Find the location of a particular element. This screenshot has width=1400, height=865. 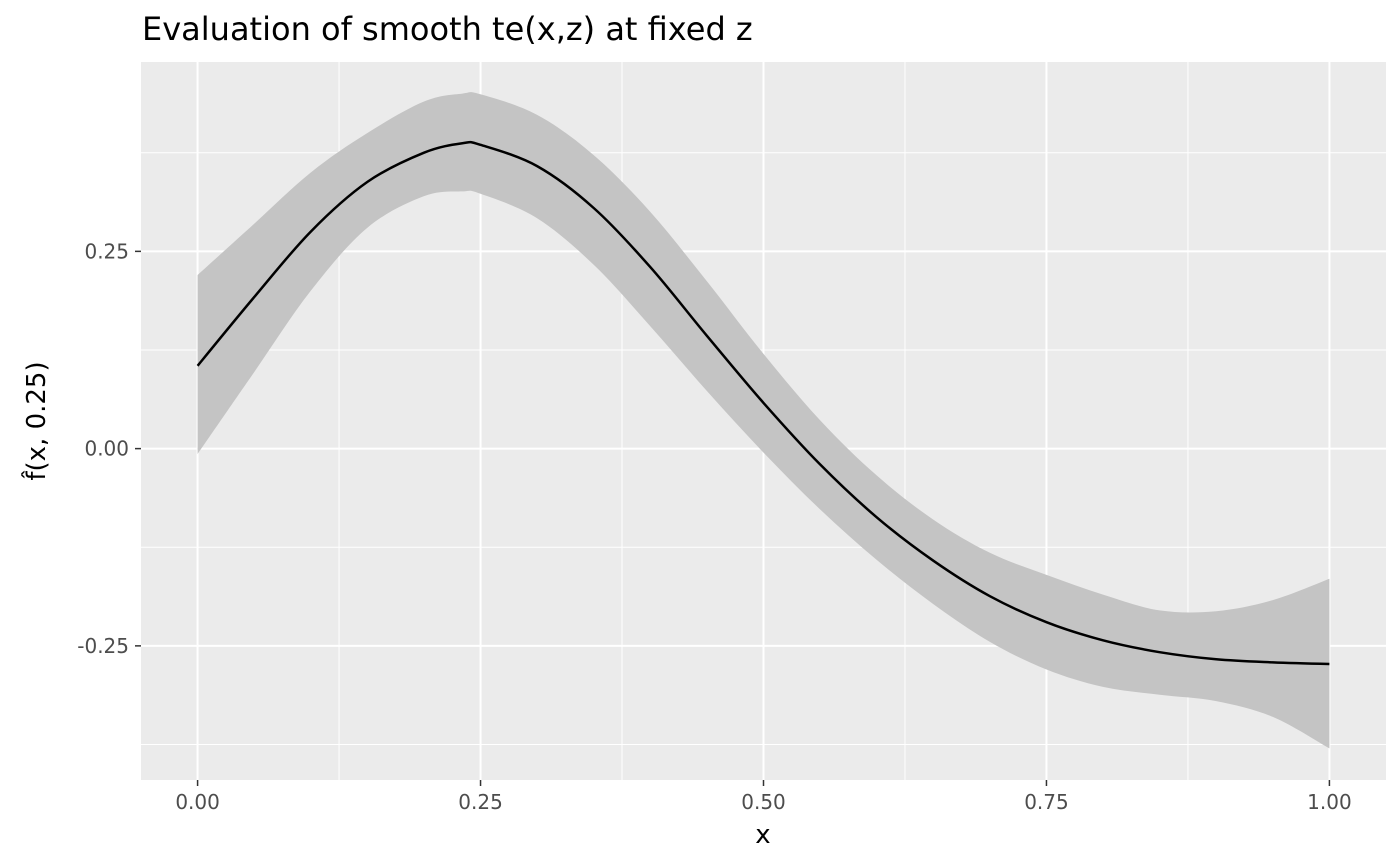

chart-title: Evaluation of smooth te(x,z) at fixed z is located at coordinates (447, 29).